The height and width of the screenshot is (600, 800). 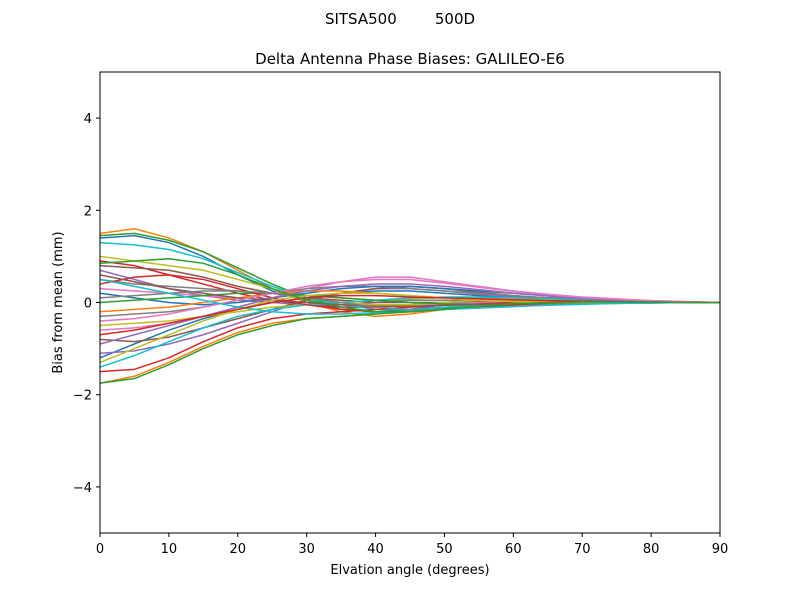 What do you see at coordinates (400, 19) in the screenshot?
I see `chart-suptitle: SITSA500 500D` at bounding box center [400, 19].